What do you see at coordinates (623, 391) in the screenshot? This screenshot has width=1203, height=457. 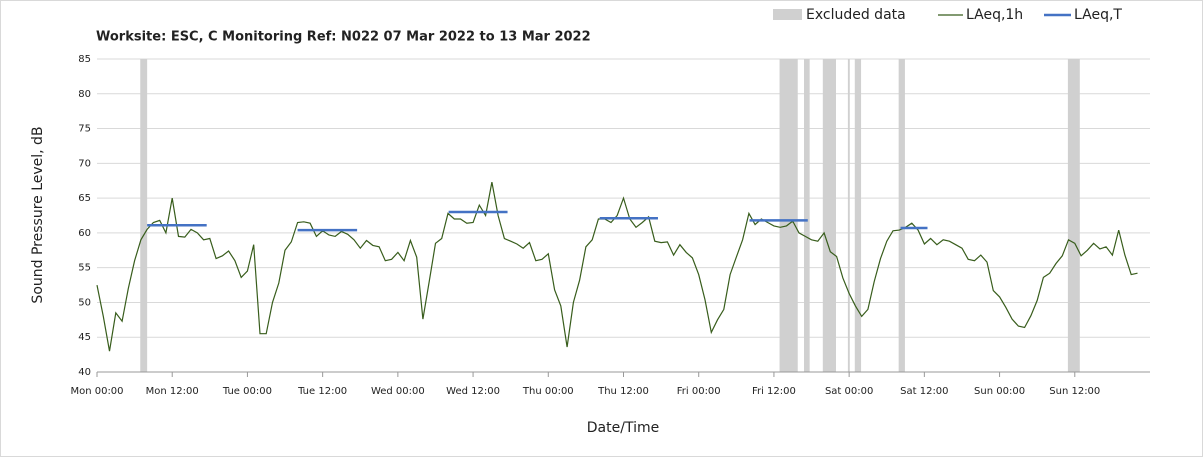 I see `x-tick-label: Thu 12:00` at bounding box center [623, 391].